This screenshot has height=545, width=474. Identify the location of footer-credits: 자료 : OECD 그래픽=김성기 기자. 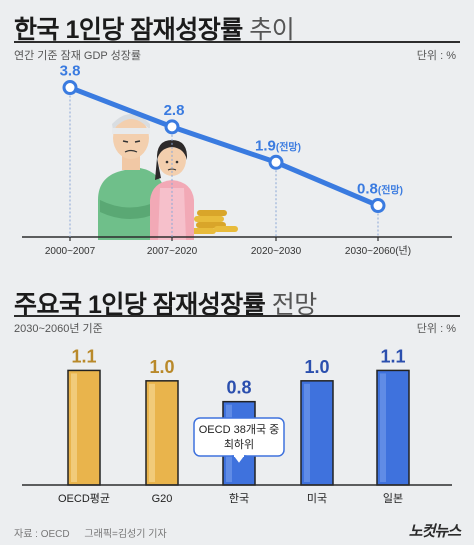
(96, 532).